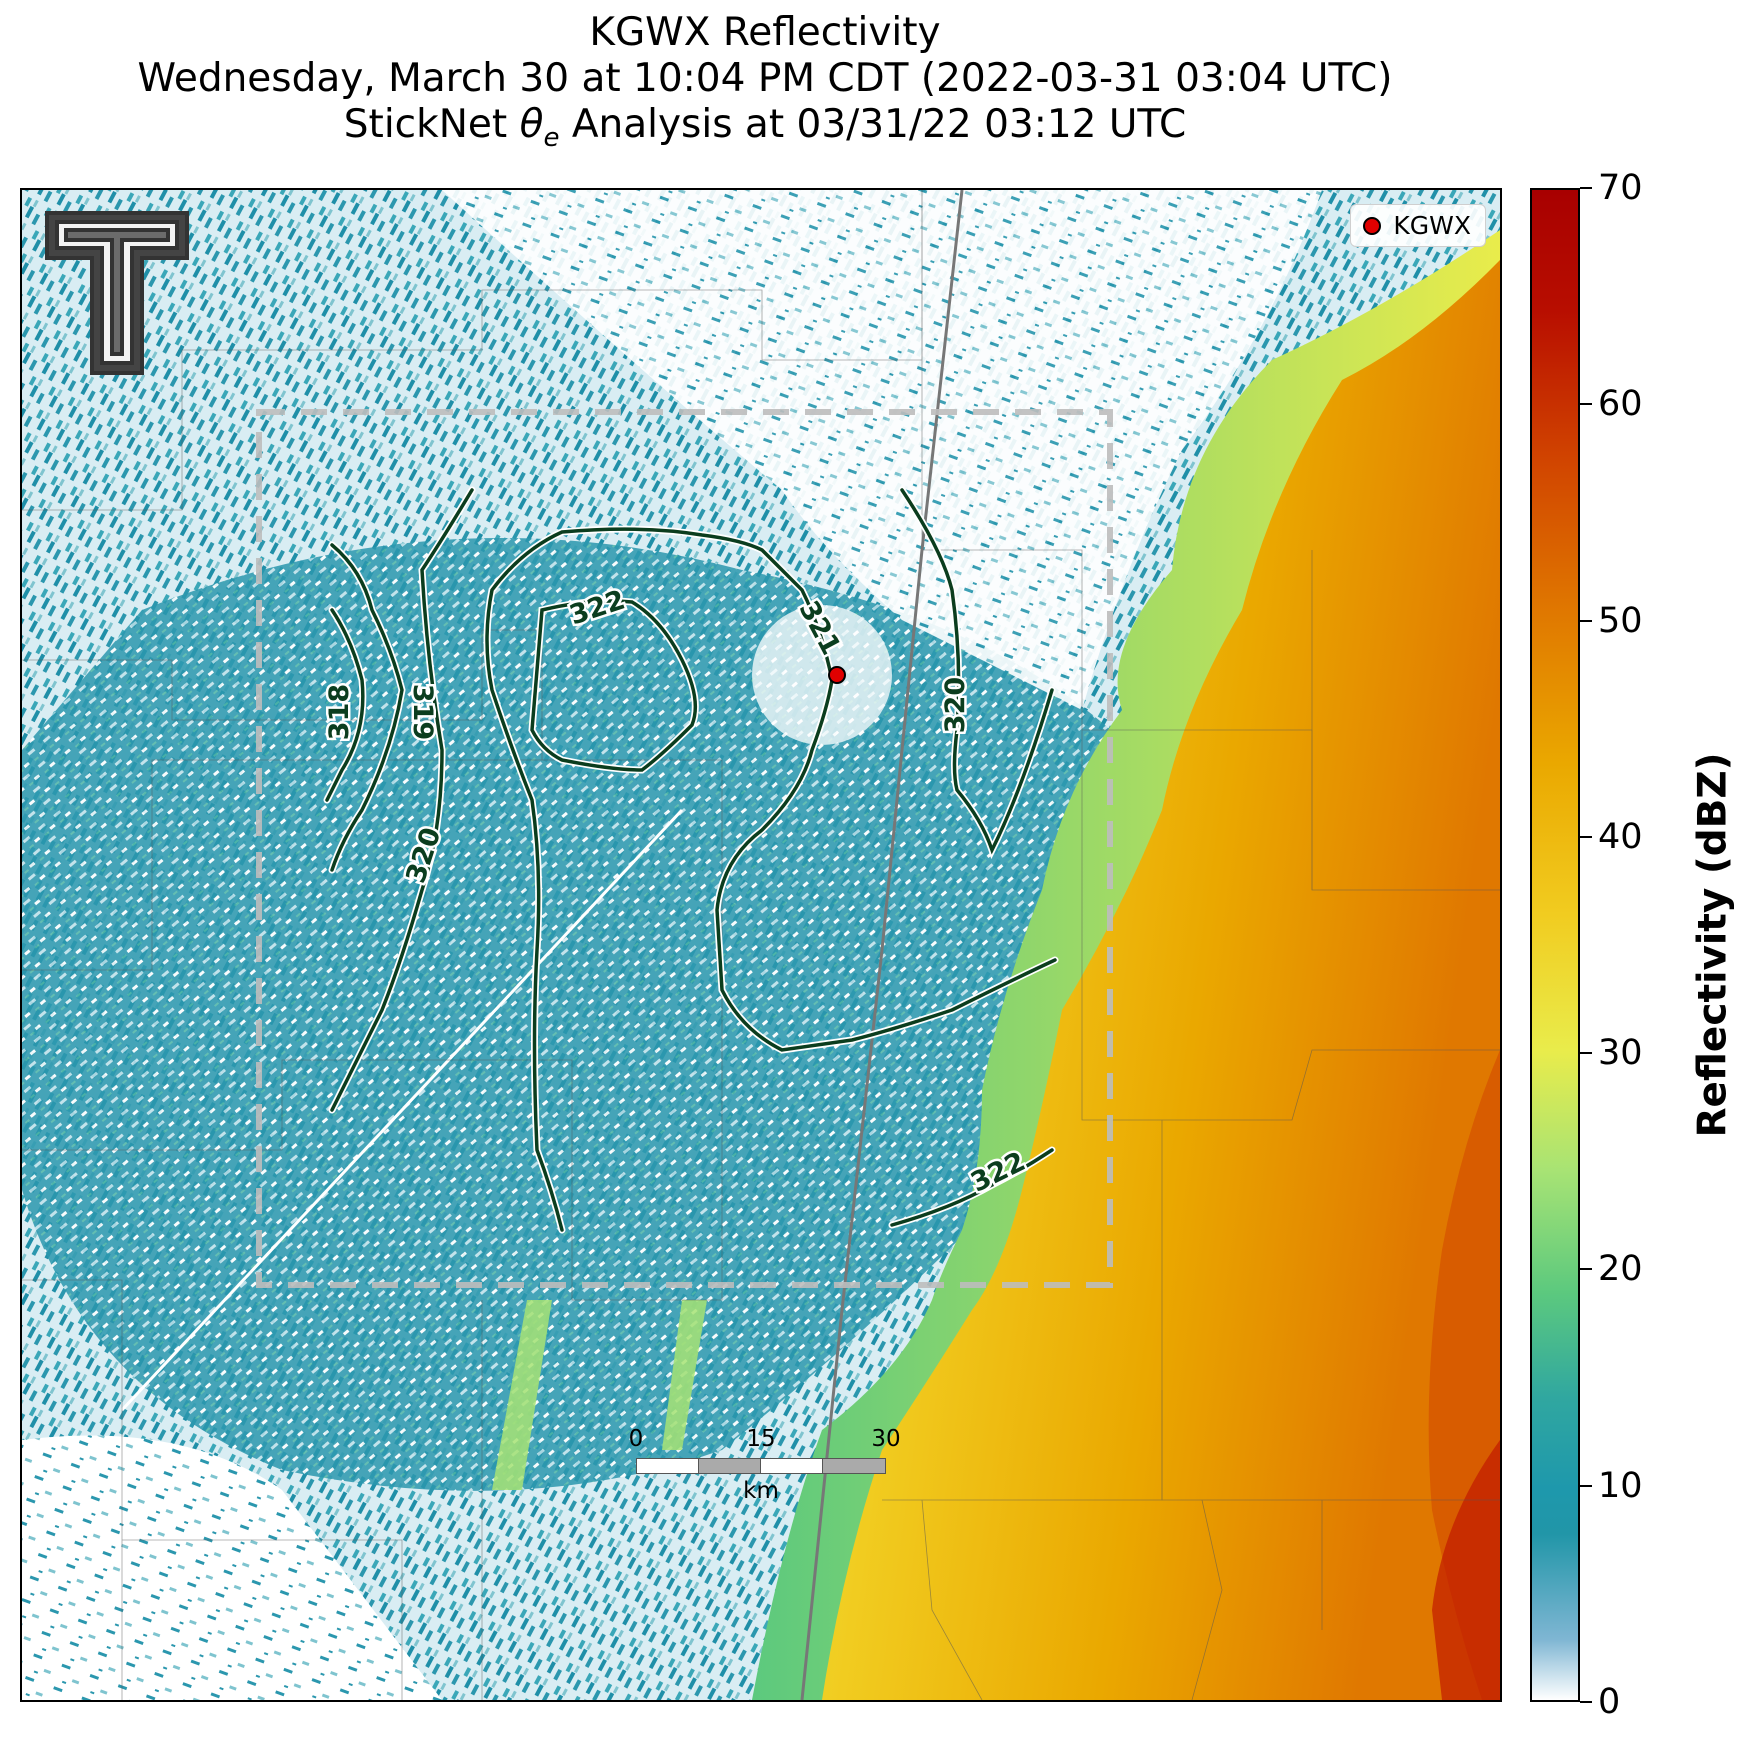 The height and width of the screenshot is (1743, 1738). I want to click on scale-bar: 0 15 30 km, so click(767, 1466).